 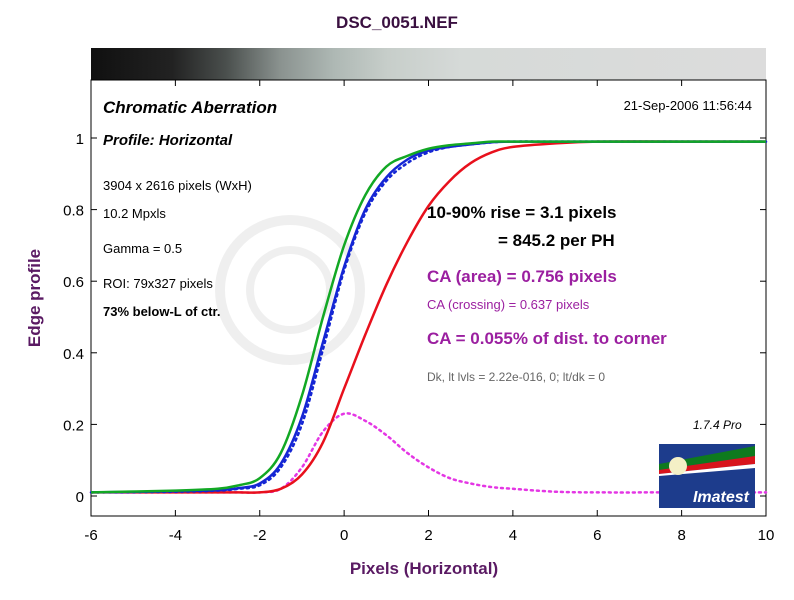 What do you see at coordinates (73, 354) in the screenshot?
I see `y-tick-label: 0.4` at bounding box center [73, 354].